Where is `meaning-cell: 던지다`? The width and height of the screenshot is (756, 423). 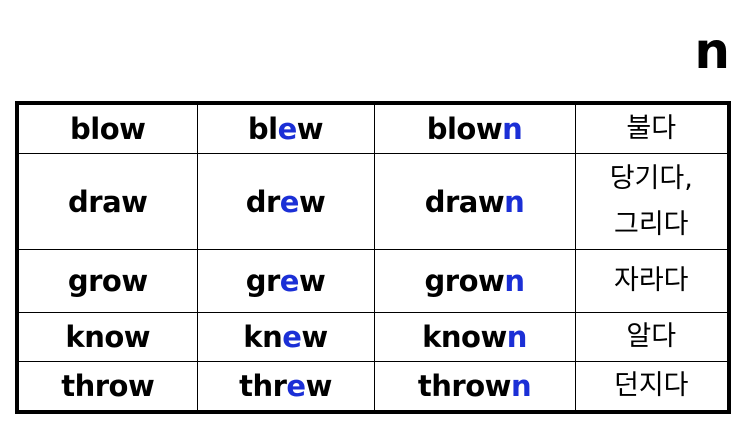
meaning-cell: 던지다 is located at coordinates (652, 387).